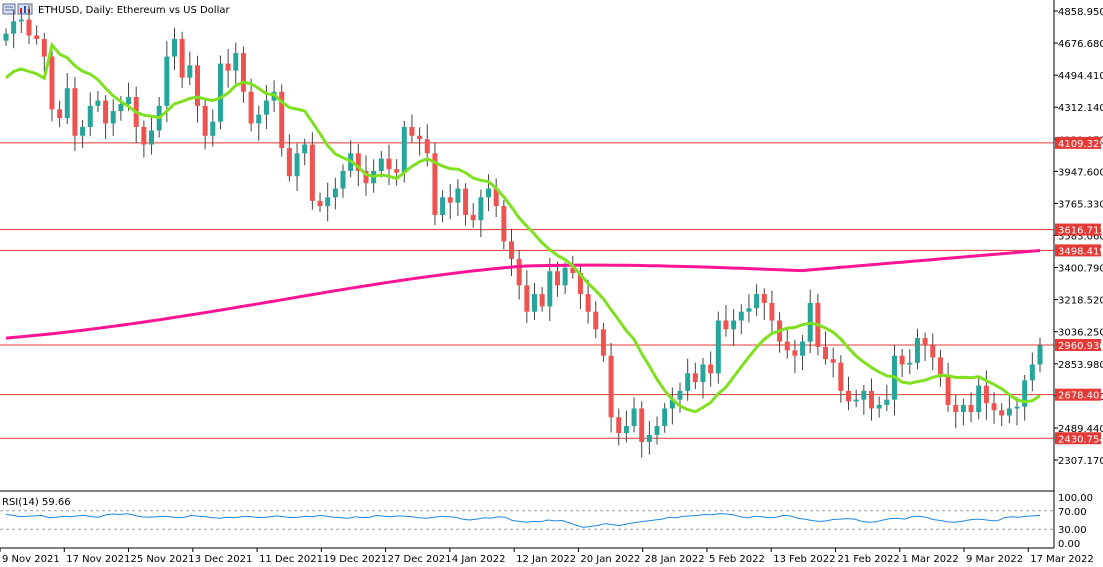  Describe the element at coordinates (163, 559) in the screenshot. I see `time-tick-label: 25 Nov 2021` at that location.